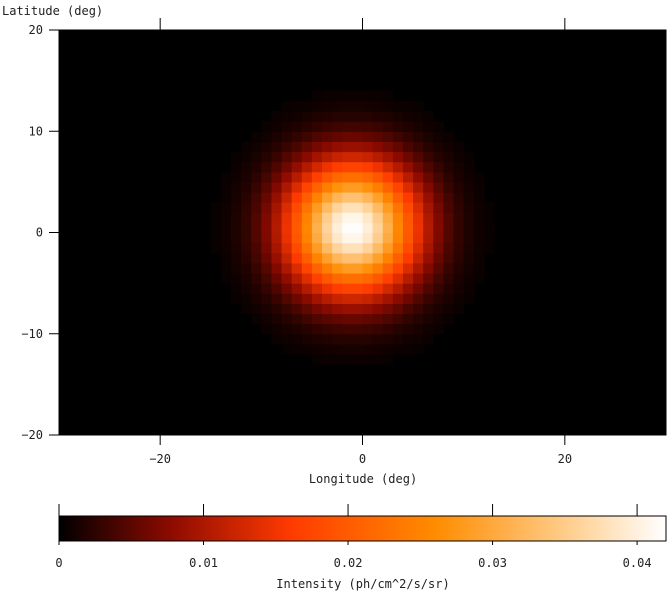  What do you see at coordinates (39, 233) in the screenshot?
I see `y-tick-label: 0` at bounding box center [39, 233].